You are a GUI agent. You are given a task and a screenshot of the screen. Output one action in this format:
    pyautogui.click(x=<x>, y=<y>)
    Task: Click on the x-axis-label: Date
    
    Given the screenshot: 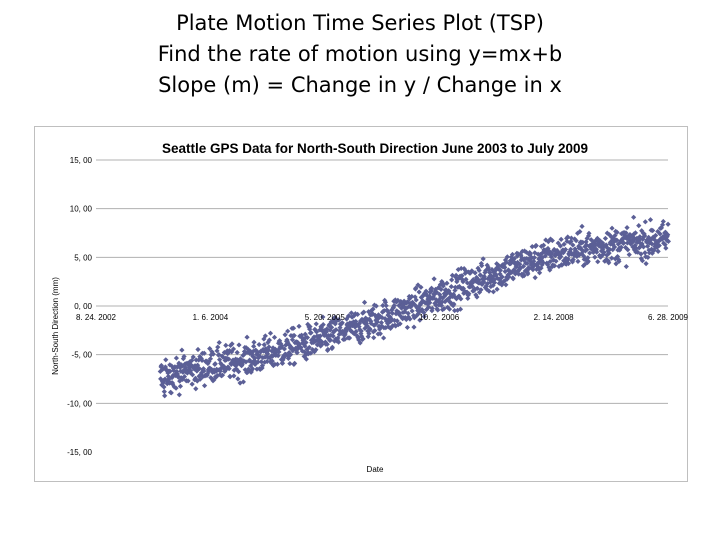 What is the action you would take?
    pyautogui.click(x=375, y=469)
    